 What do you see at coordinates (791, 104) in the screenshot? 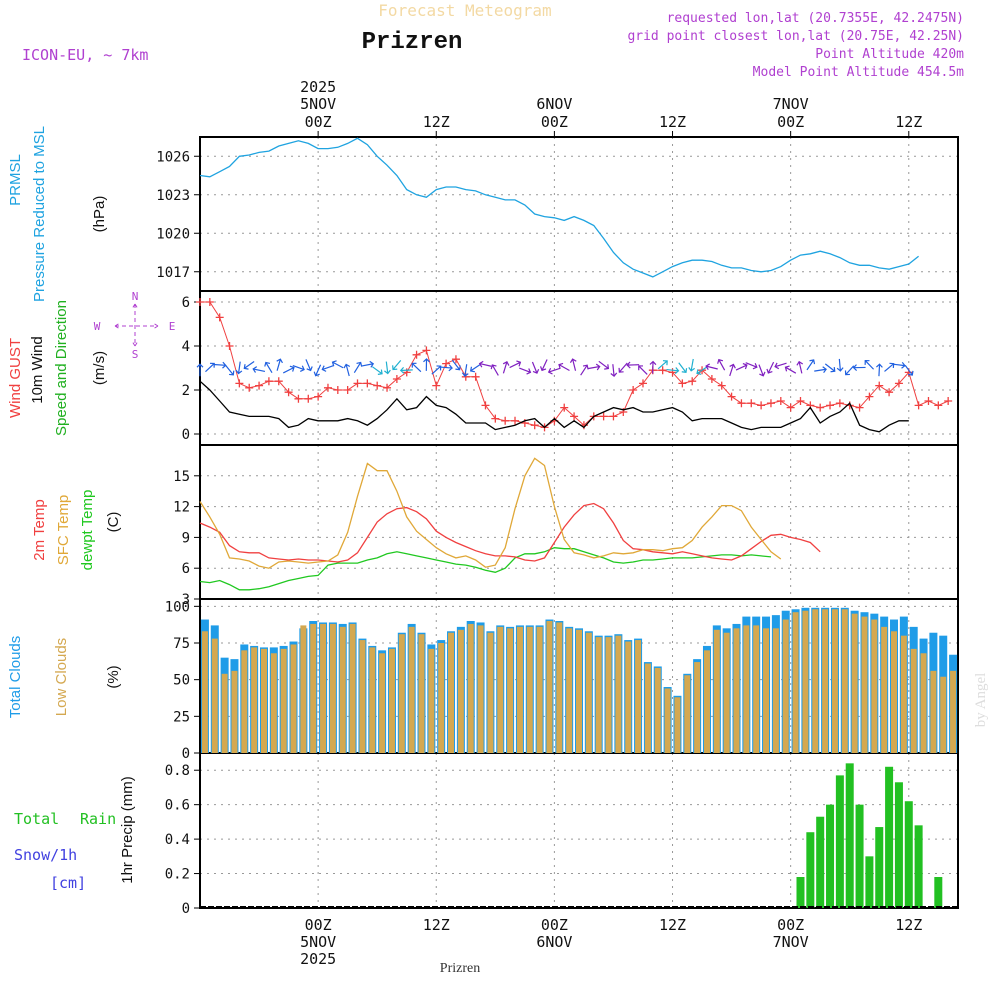
I see `top-axis-date: 7NOV` at bounding box center [791, 104].